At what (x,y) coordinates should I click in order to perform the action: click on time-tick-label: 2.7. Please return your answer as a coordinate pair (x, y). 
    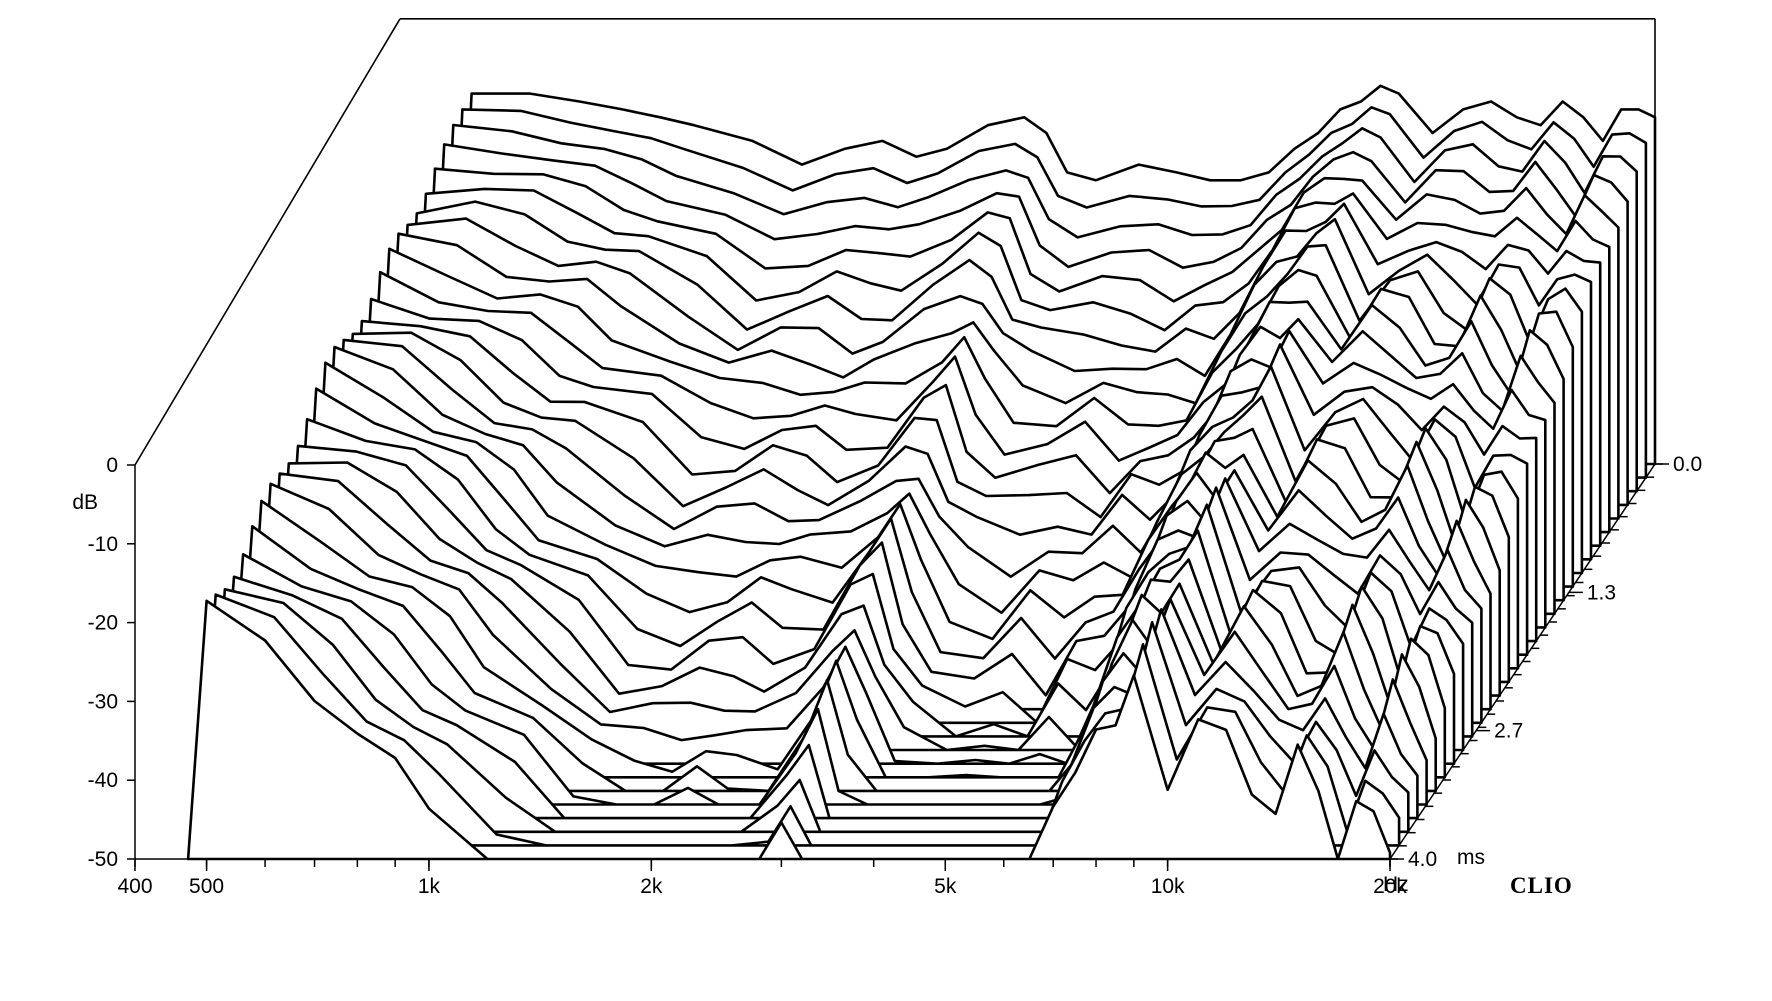
    Looking at the image, I should click on (1508, 731).